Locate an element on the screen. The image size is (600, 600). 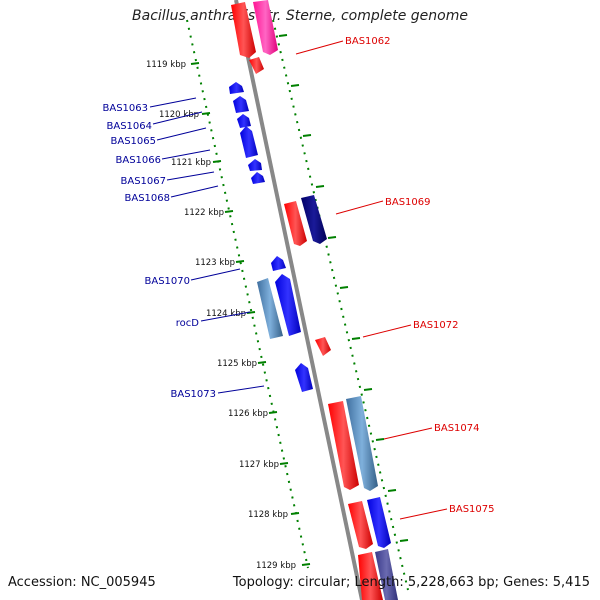
gene-label: BAS1072 is located at coordinates (436, 325).